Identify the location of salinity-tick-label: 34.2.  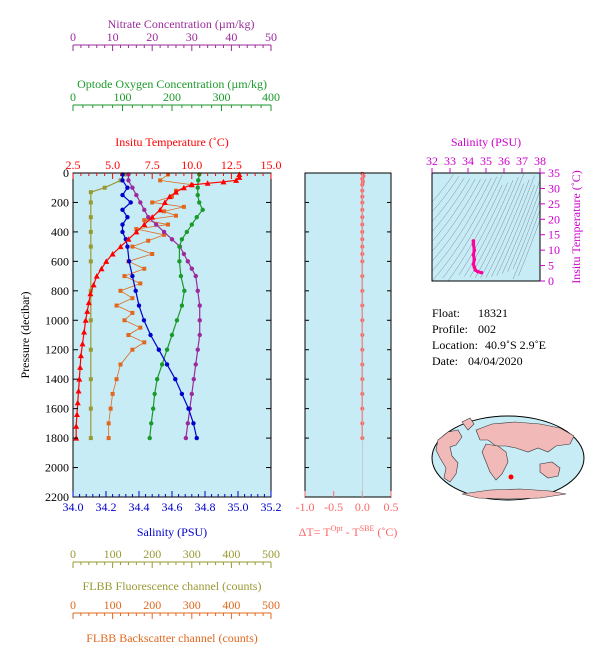
(106, 507).